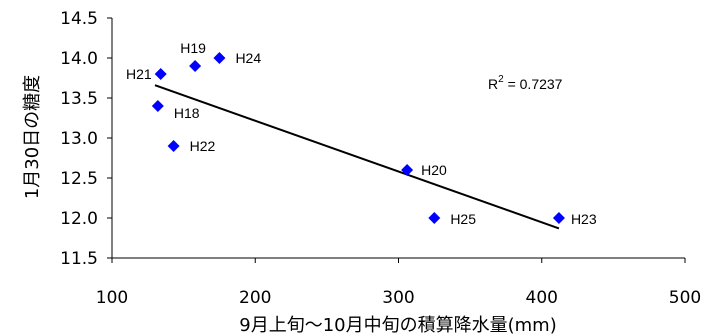  I want to click on x-tick-label: 200, so click(255, 298).